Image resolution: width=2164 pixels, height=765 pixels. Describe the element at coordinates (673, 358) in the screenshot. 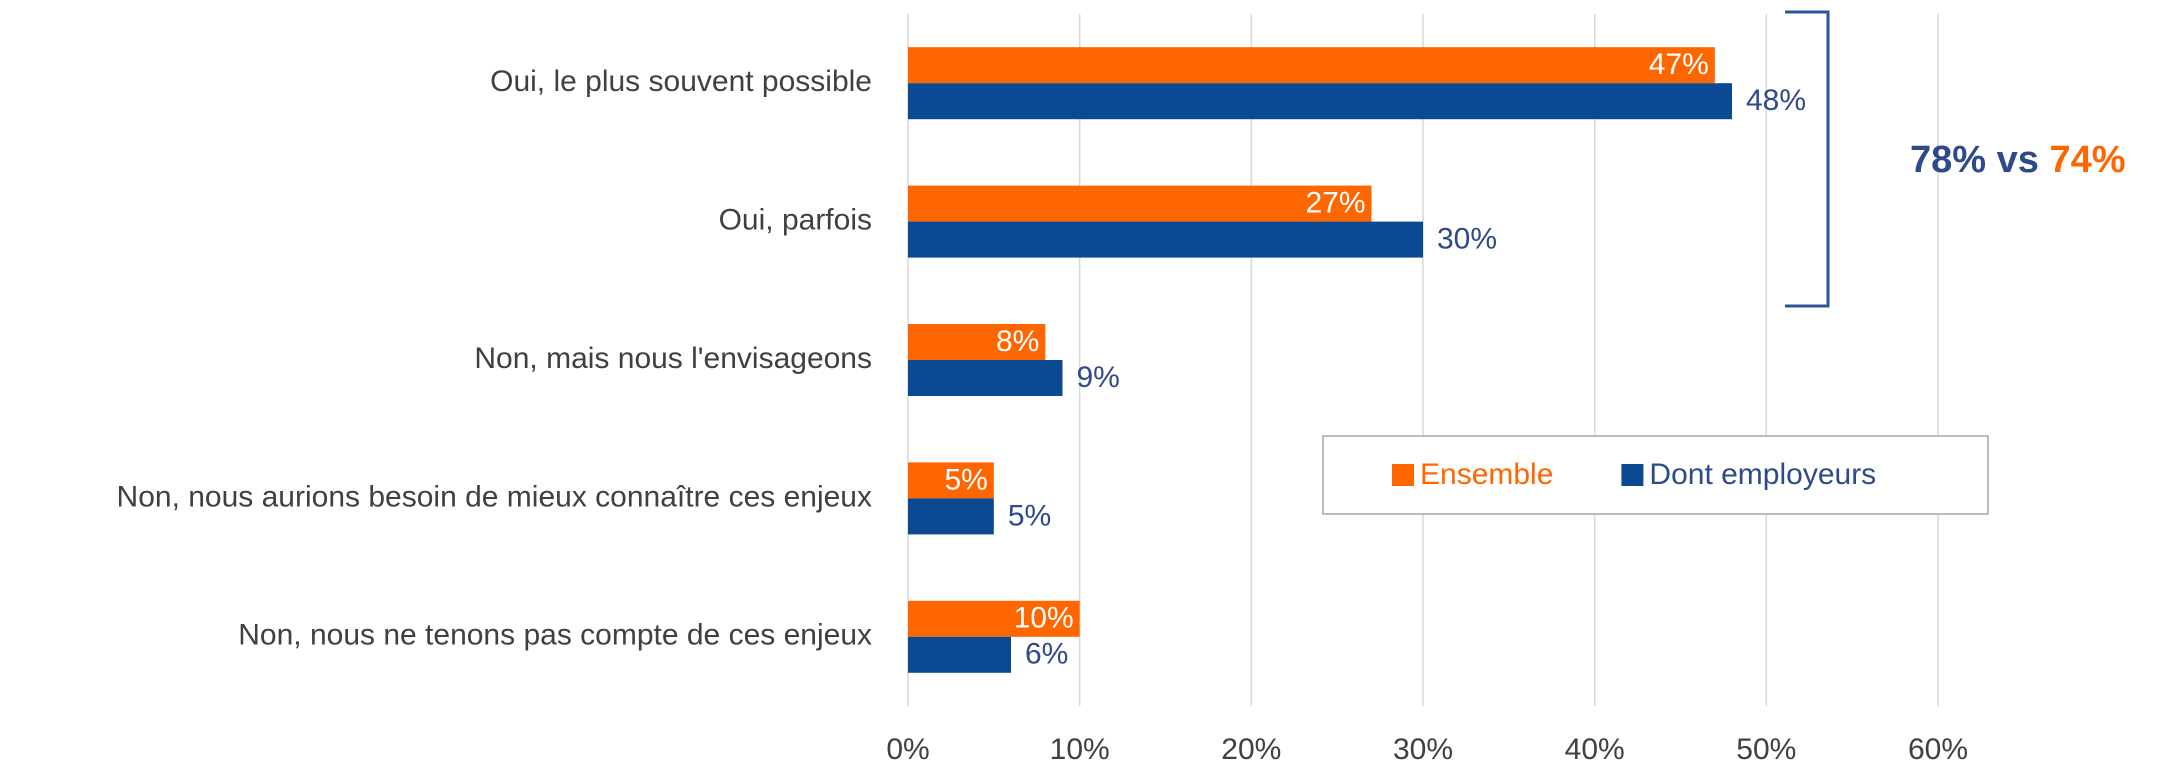

I see `y-tick-label: Non, mais nous l'envisageons` at that location.